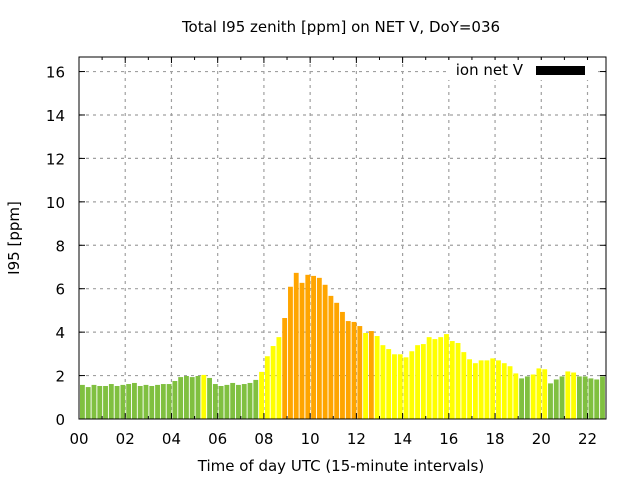 The height and width of the screenshot is (480, 640). I want to click on x-tick-label: 02, so click(125, 439).